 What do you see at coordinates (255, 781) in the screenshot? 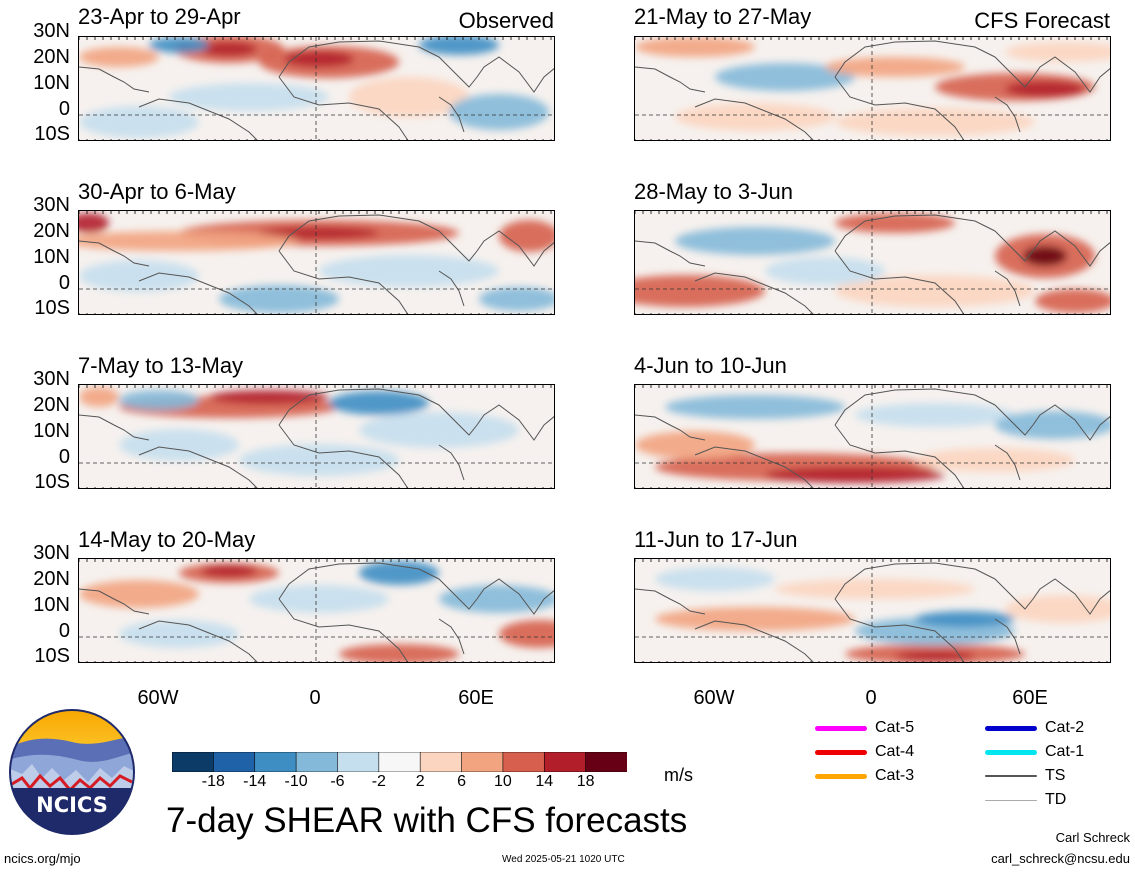
I see `colorbar-tick-label: -14` at bounding box center [255, 781].